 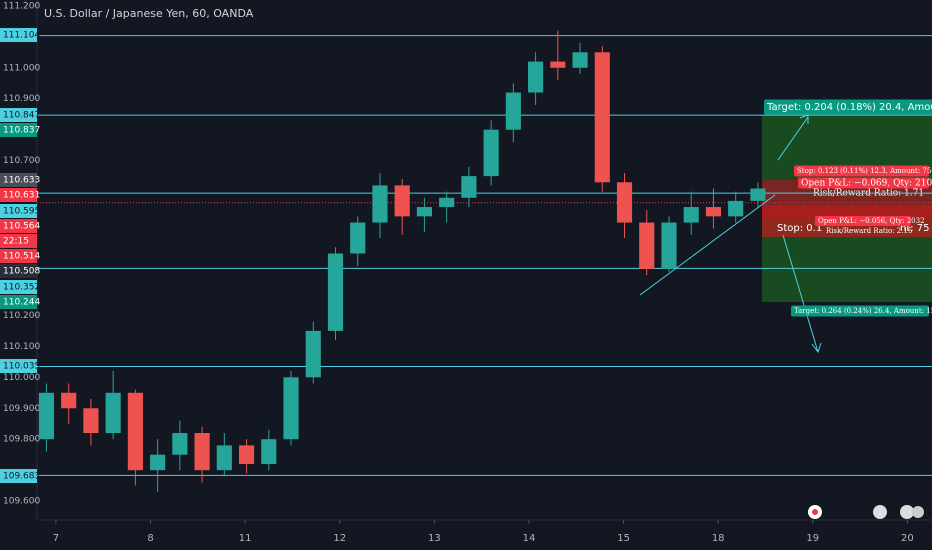 What do you see at coordinates (245, 538) in the screenshot?
I see `x-tick-label: 11` at bounding box center [245, 538].